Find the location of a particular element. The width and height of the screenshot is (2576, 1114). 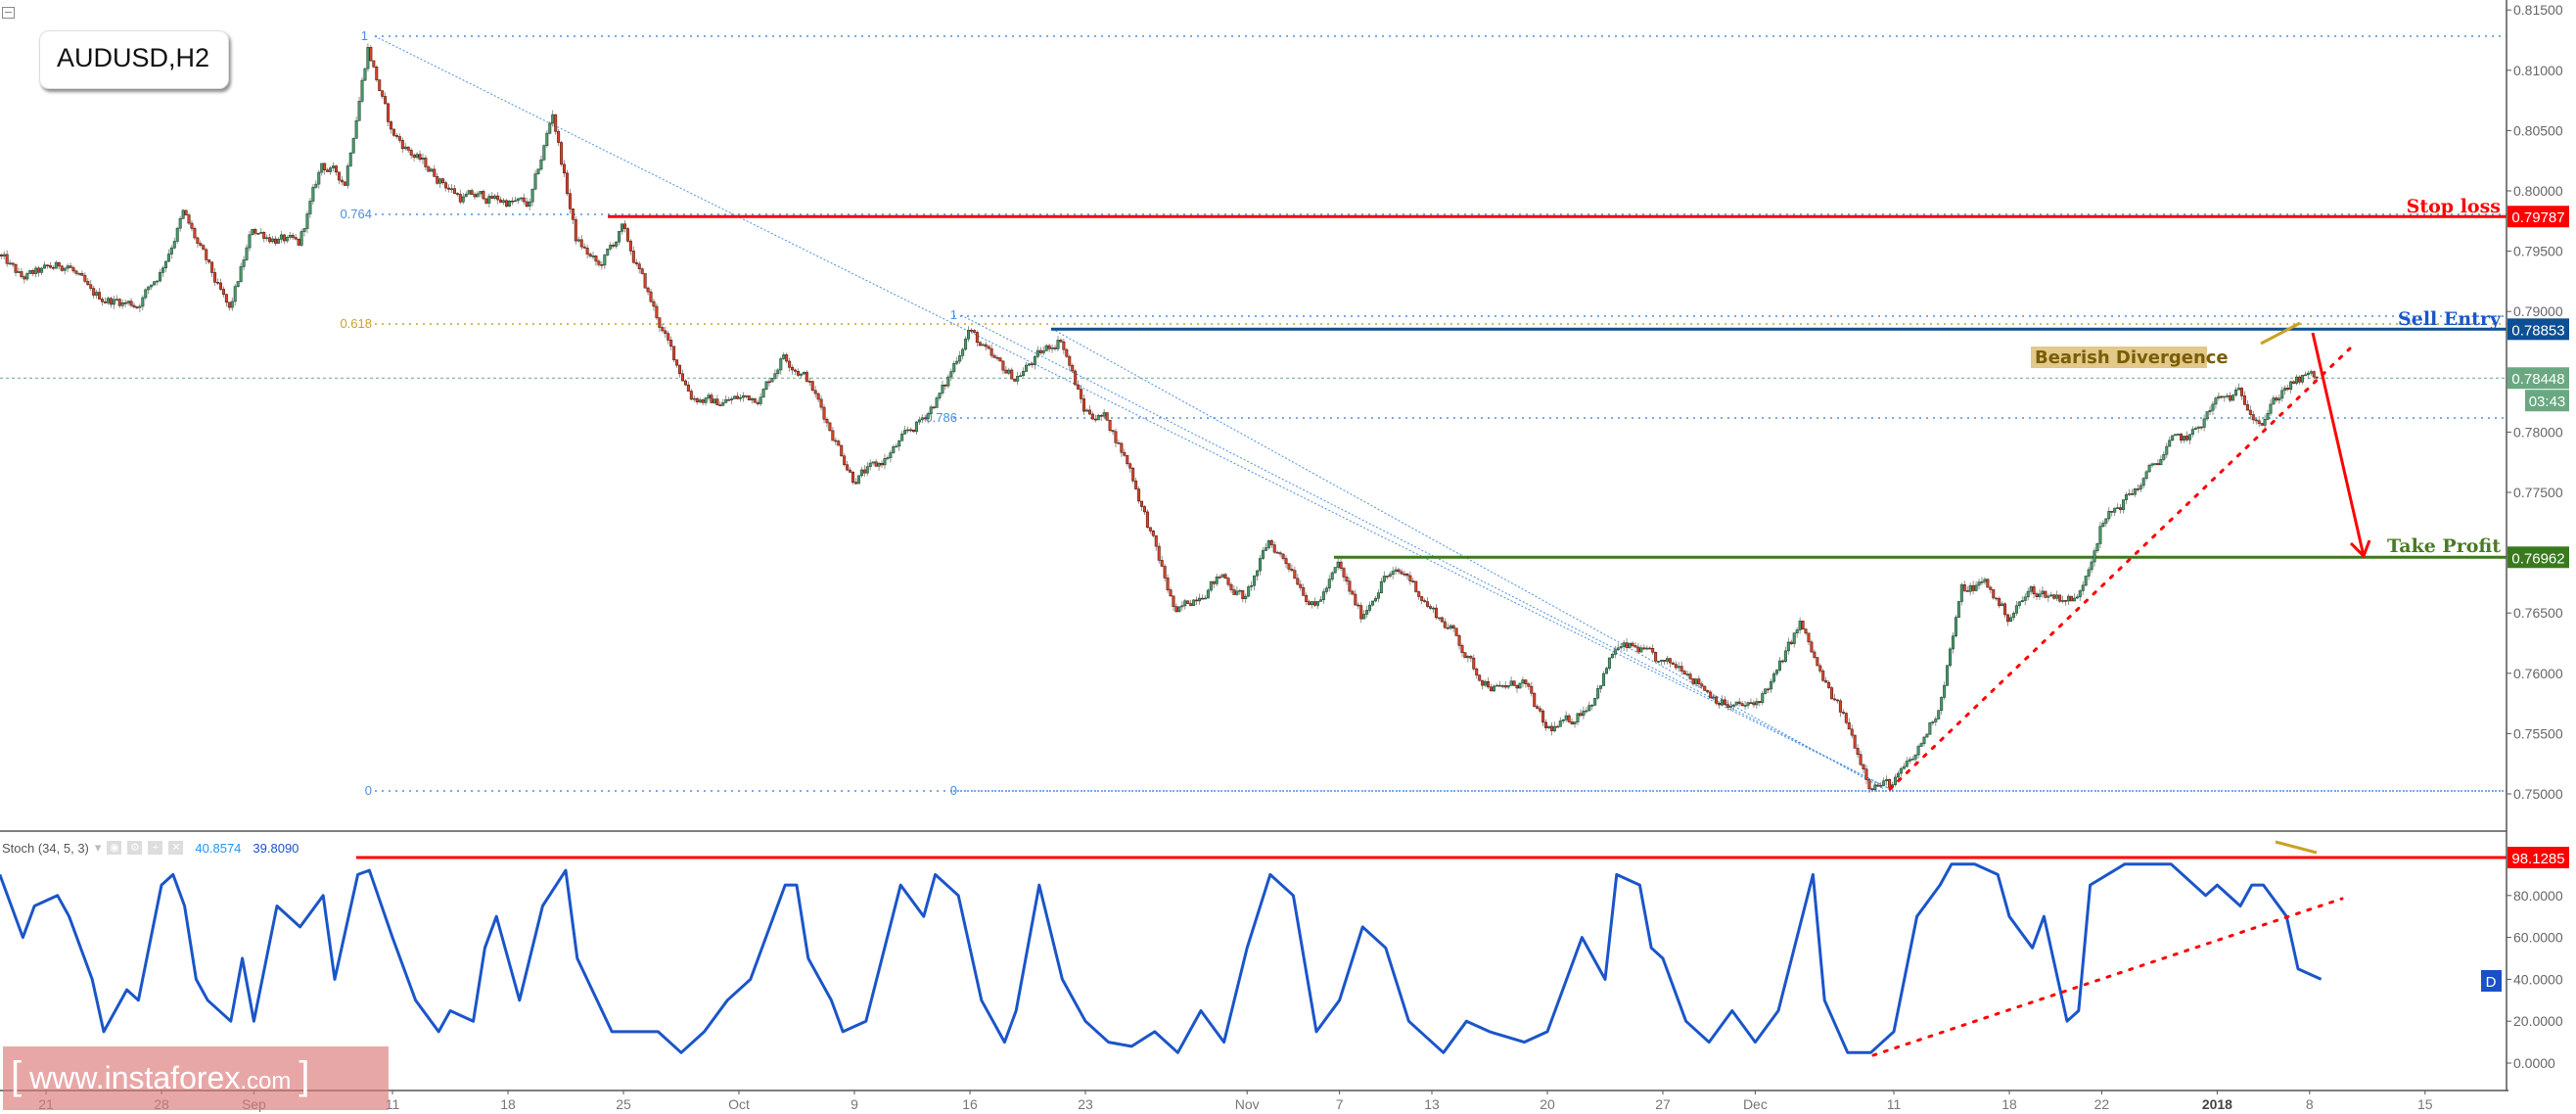

collapse-pane-icon is located at coordinates (8, 13).